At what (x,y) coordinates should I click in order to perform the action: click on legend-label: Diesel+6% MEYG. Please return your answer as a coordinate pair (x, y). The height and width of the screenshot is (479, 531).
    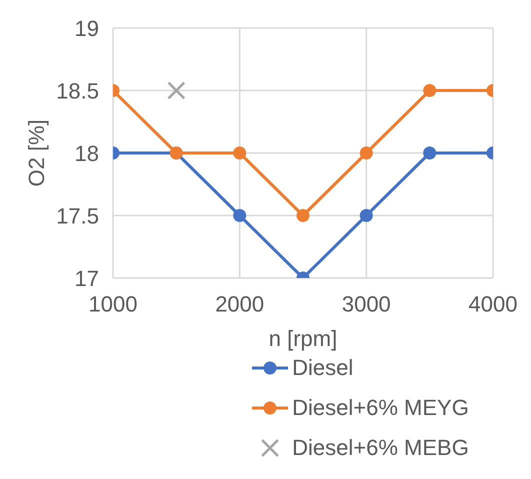
    Looking at the image, I should click on (380, 408).